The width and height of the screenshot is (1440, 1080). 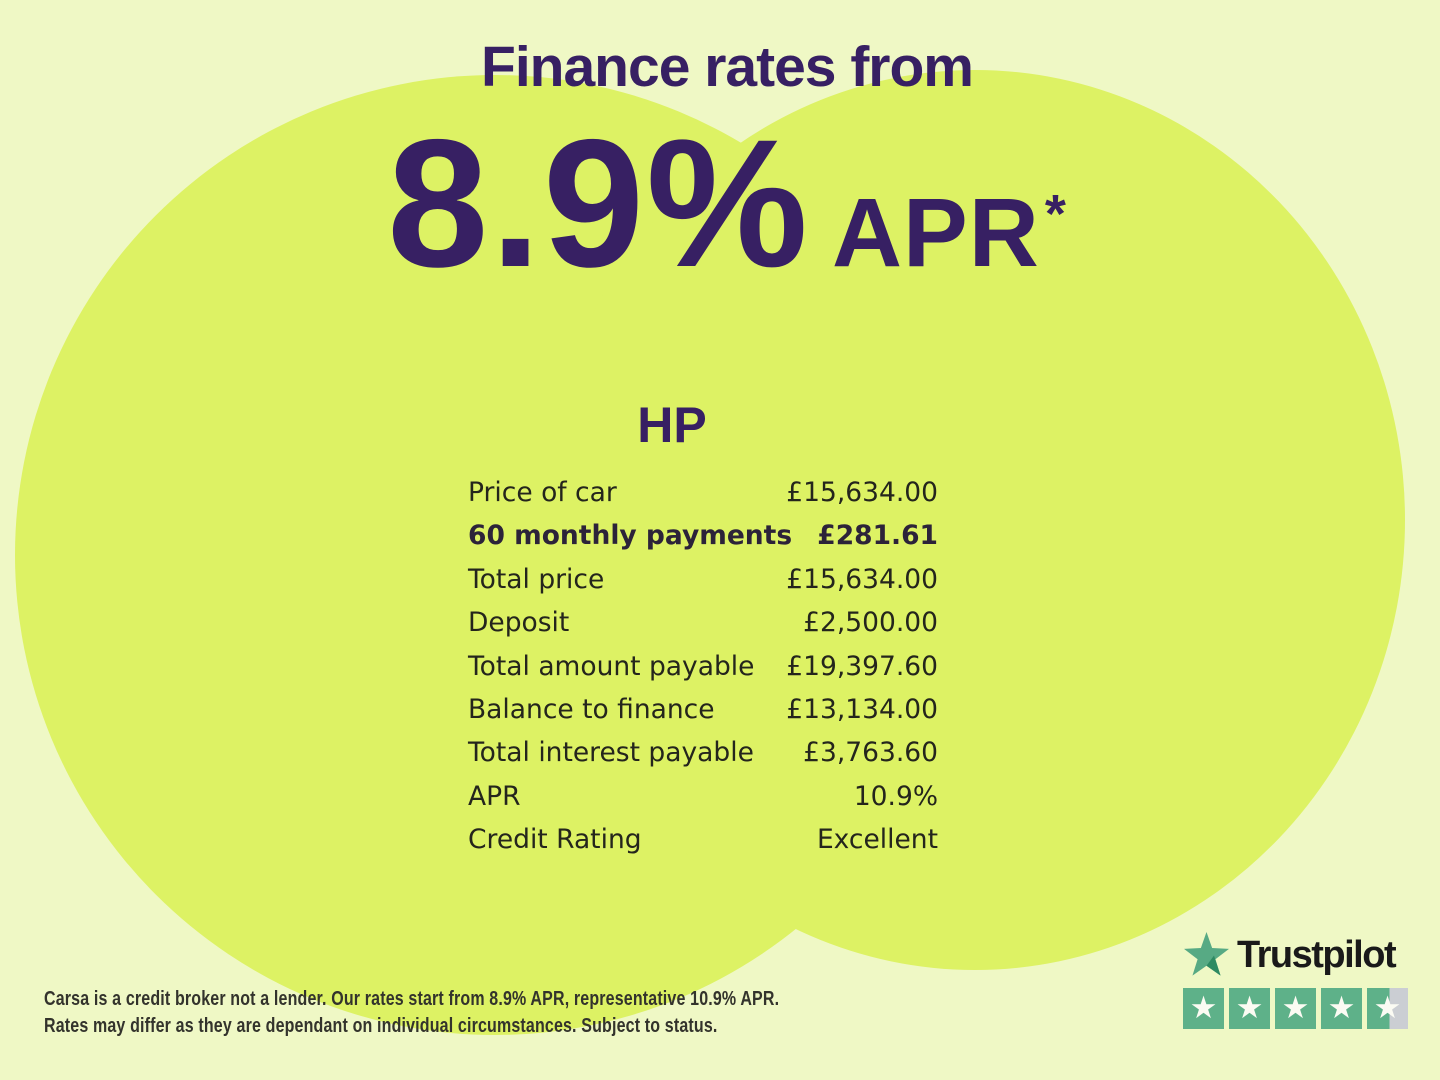 What do you see at coordinates (870, 623) in the screenshot?
I see `row-value: £2,500.00` at bounding box center [870, 623].